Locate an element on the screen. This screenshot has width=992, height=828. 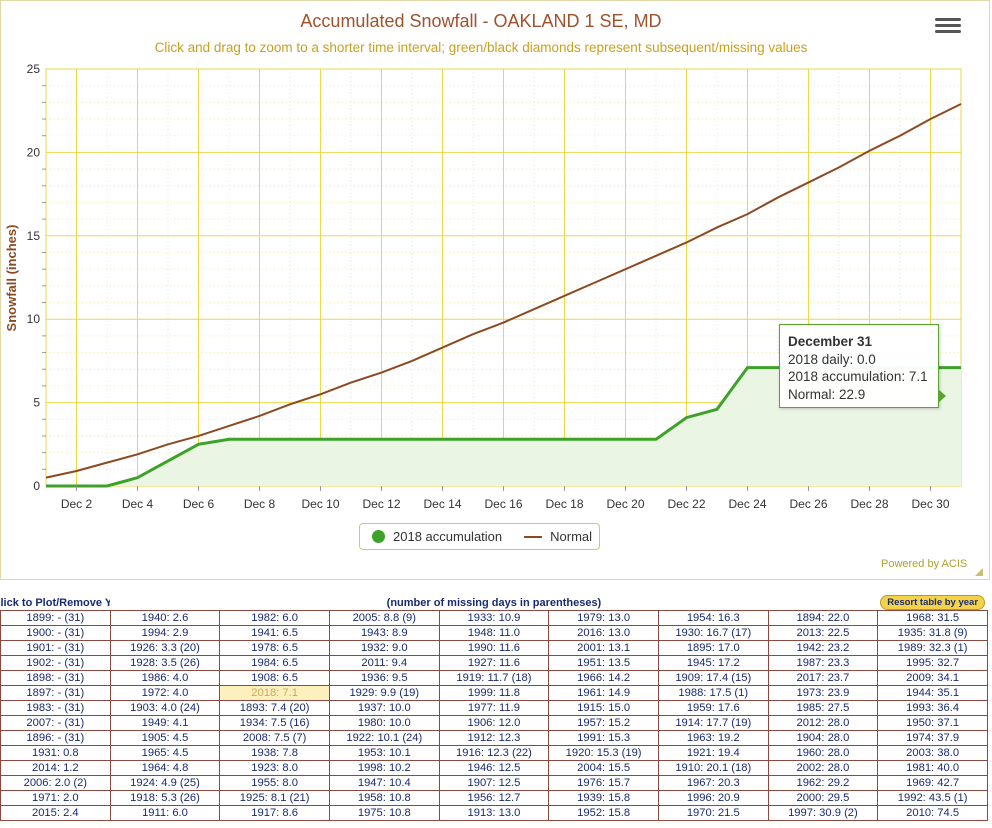
resort-table-button: Resort table by year is located at coordinates (933, 602).